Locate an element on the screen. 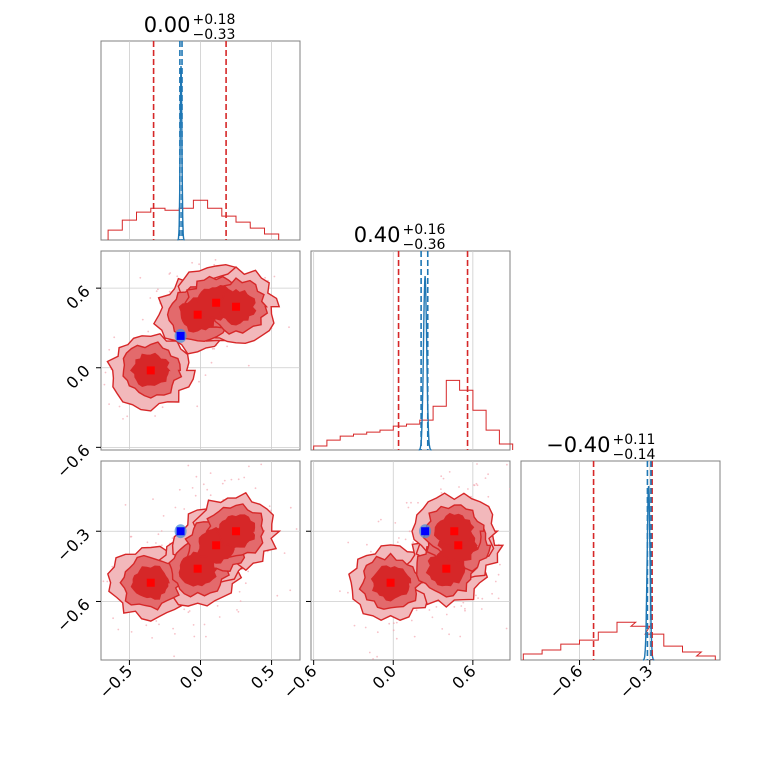 The image size is (760, 760). panel-title-value: 0.00 is located at coordinates (167, 25).